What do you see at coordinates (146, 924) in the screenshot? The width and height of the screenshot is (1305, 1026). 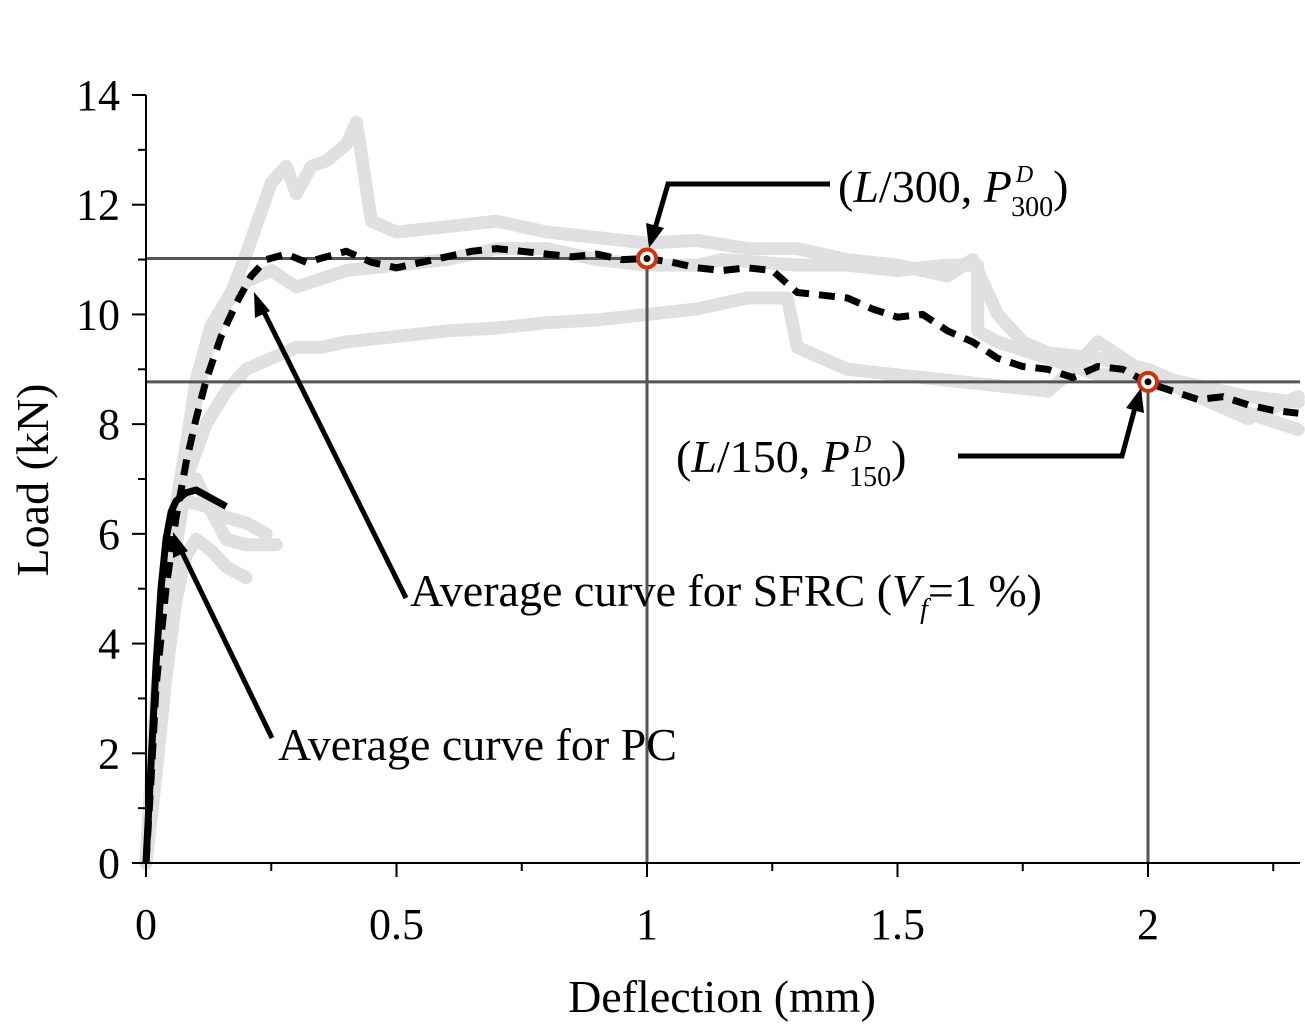 I see `x-tick-label-0: 0` at bounding box center [146, 924].